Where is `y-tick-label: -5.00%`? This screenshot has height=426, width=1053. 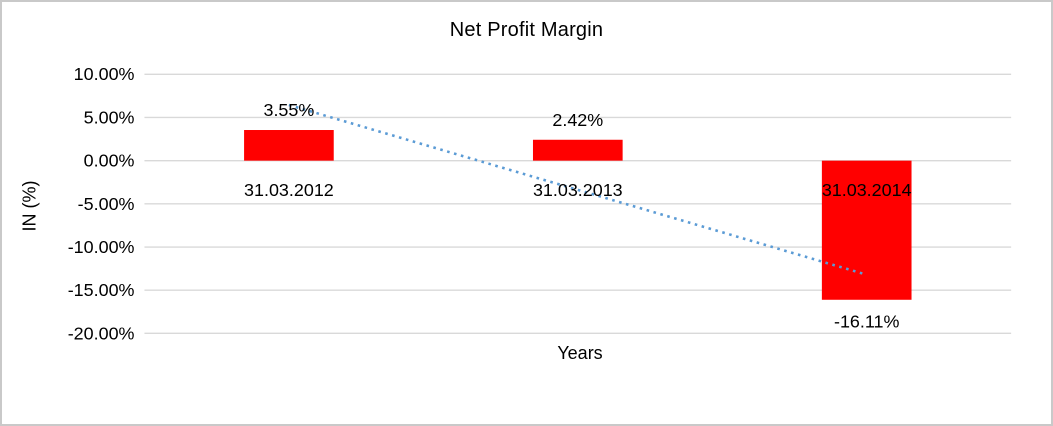
y-tick-label: -5.00% is located at coordinates (106, 204).